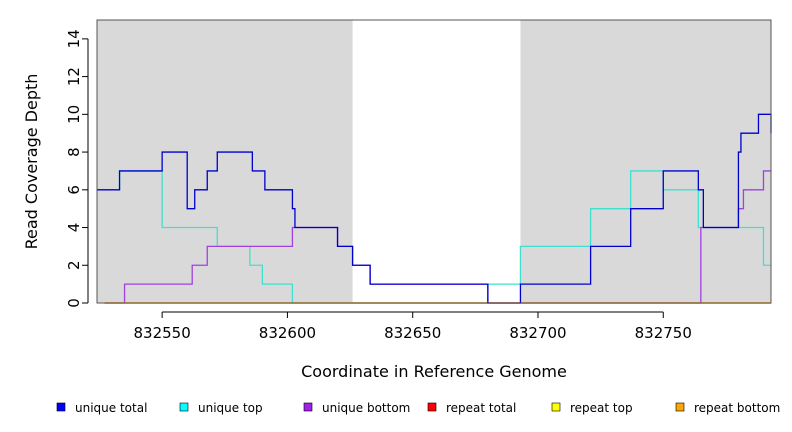  I want to click on legend-label: unique top, so click(230, 408).